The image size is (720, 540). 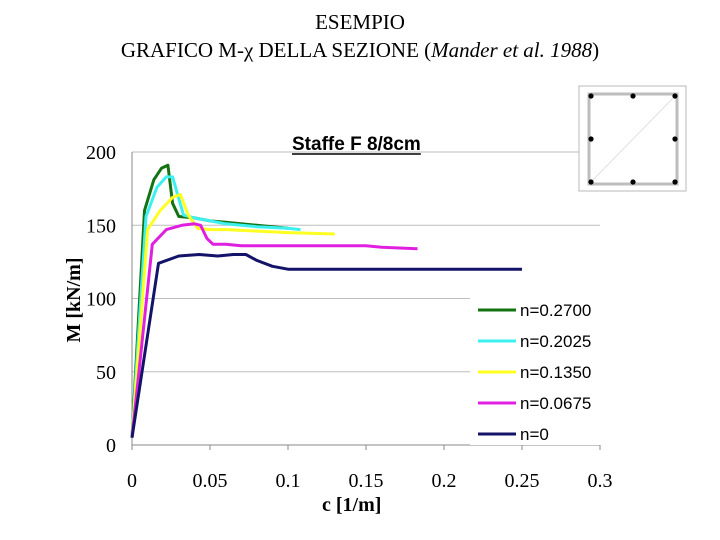 What do you see at coordinates (596, 50) in the screenshot?
I see `title-line-2-end: )` at bounding box center [596, 50].